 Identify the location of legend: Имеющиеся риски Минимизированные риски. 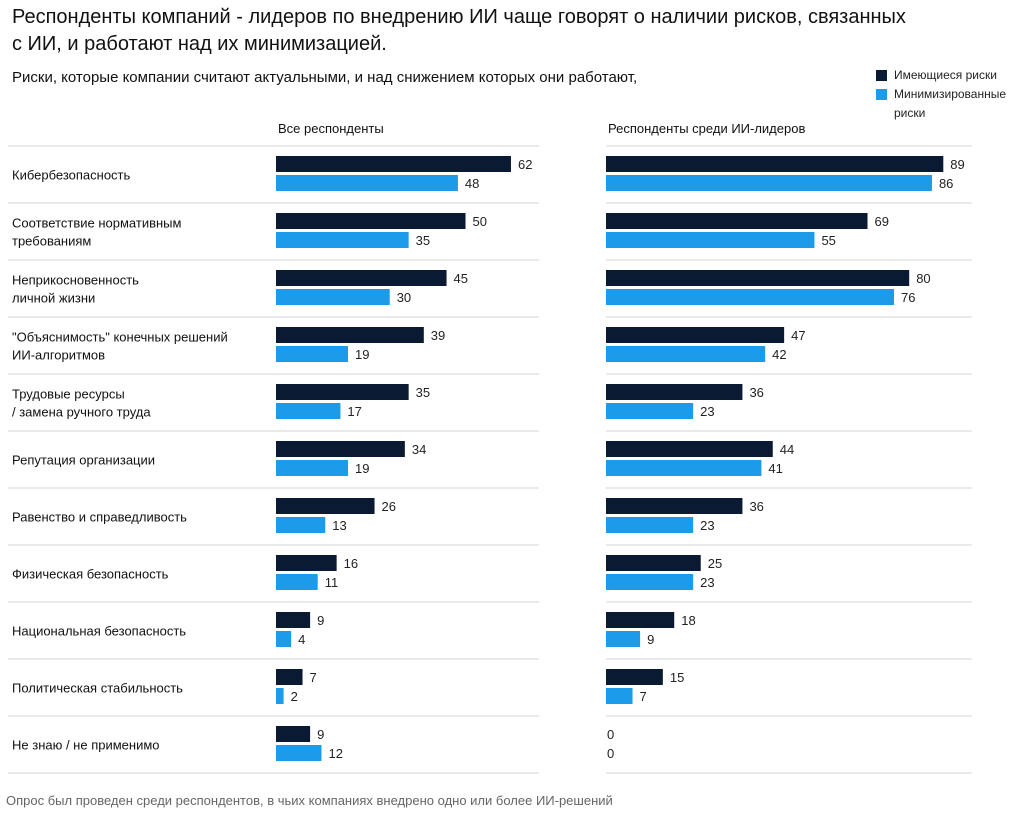
(949, 94).